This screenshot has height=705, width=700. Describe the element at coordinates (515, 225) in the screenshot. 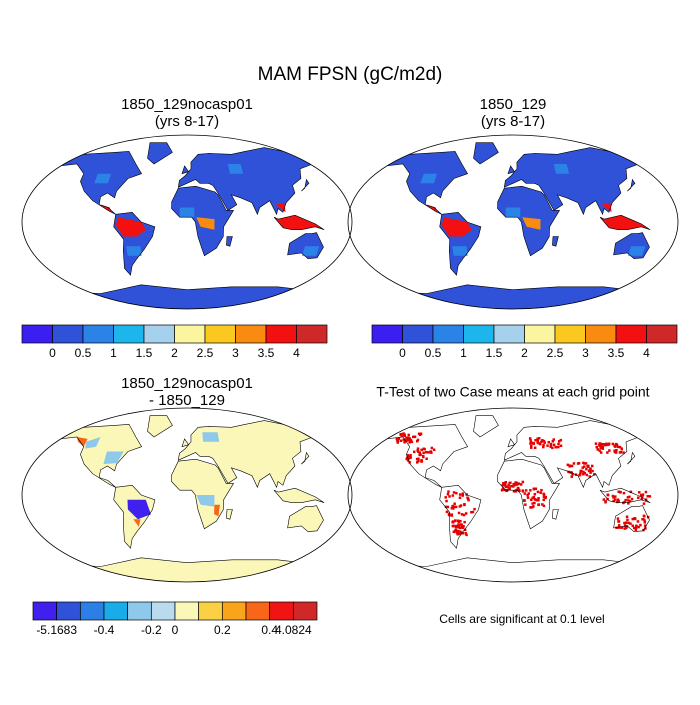

I see `map` at that location.